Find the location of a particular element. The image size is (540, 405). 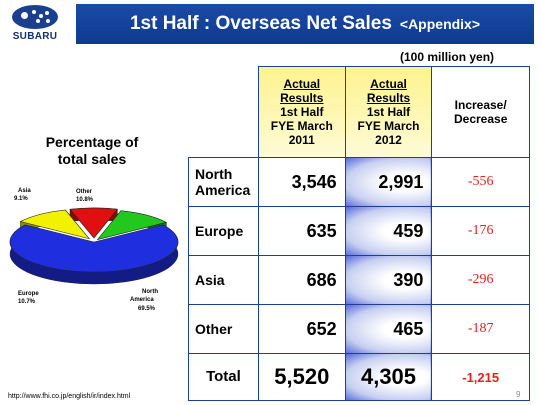

table-total-row: Total 5,520 4,305 -1,215 is located at coordinates (359, 377).